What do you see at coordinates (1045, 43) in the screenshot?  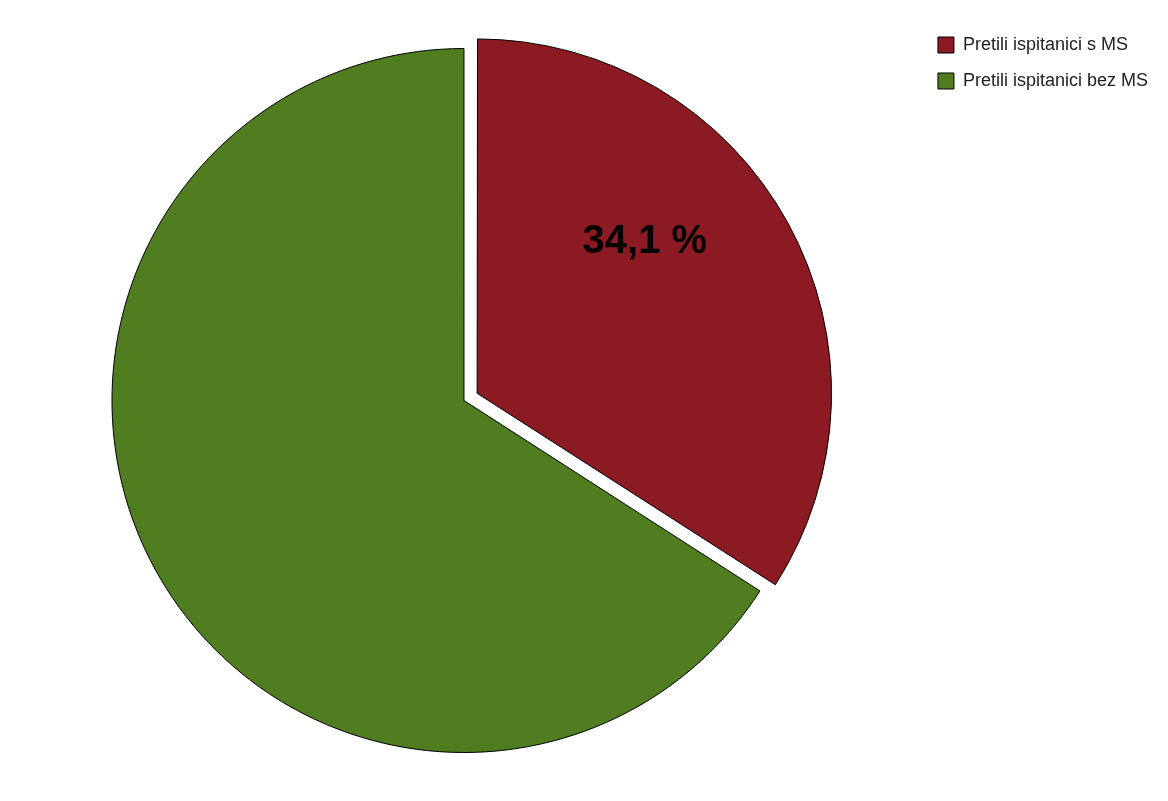 I see `legend-label: Pretili ispitanici s MS` at bounding box center [1045, 43].